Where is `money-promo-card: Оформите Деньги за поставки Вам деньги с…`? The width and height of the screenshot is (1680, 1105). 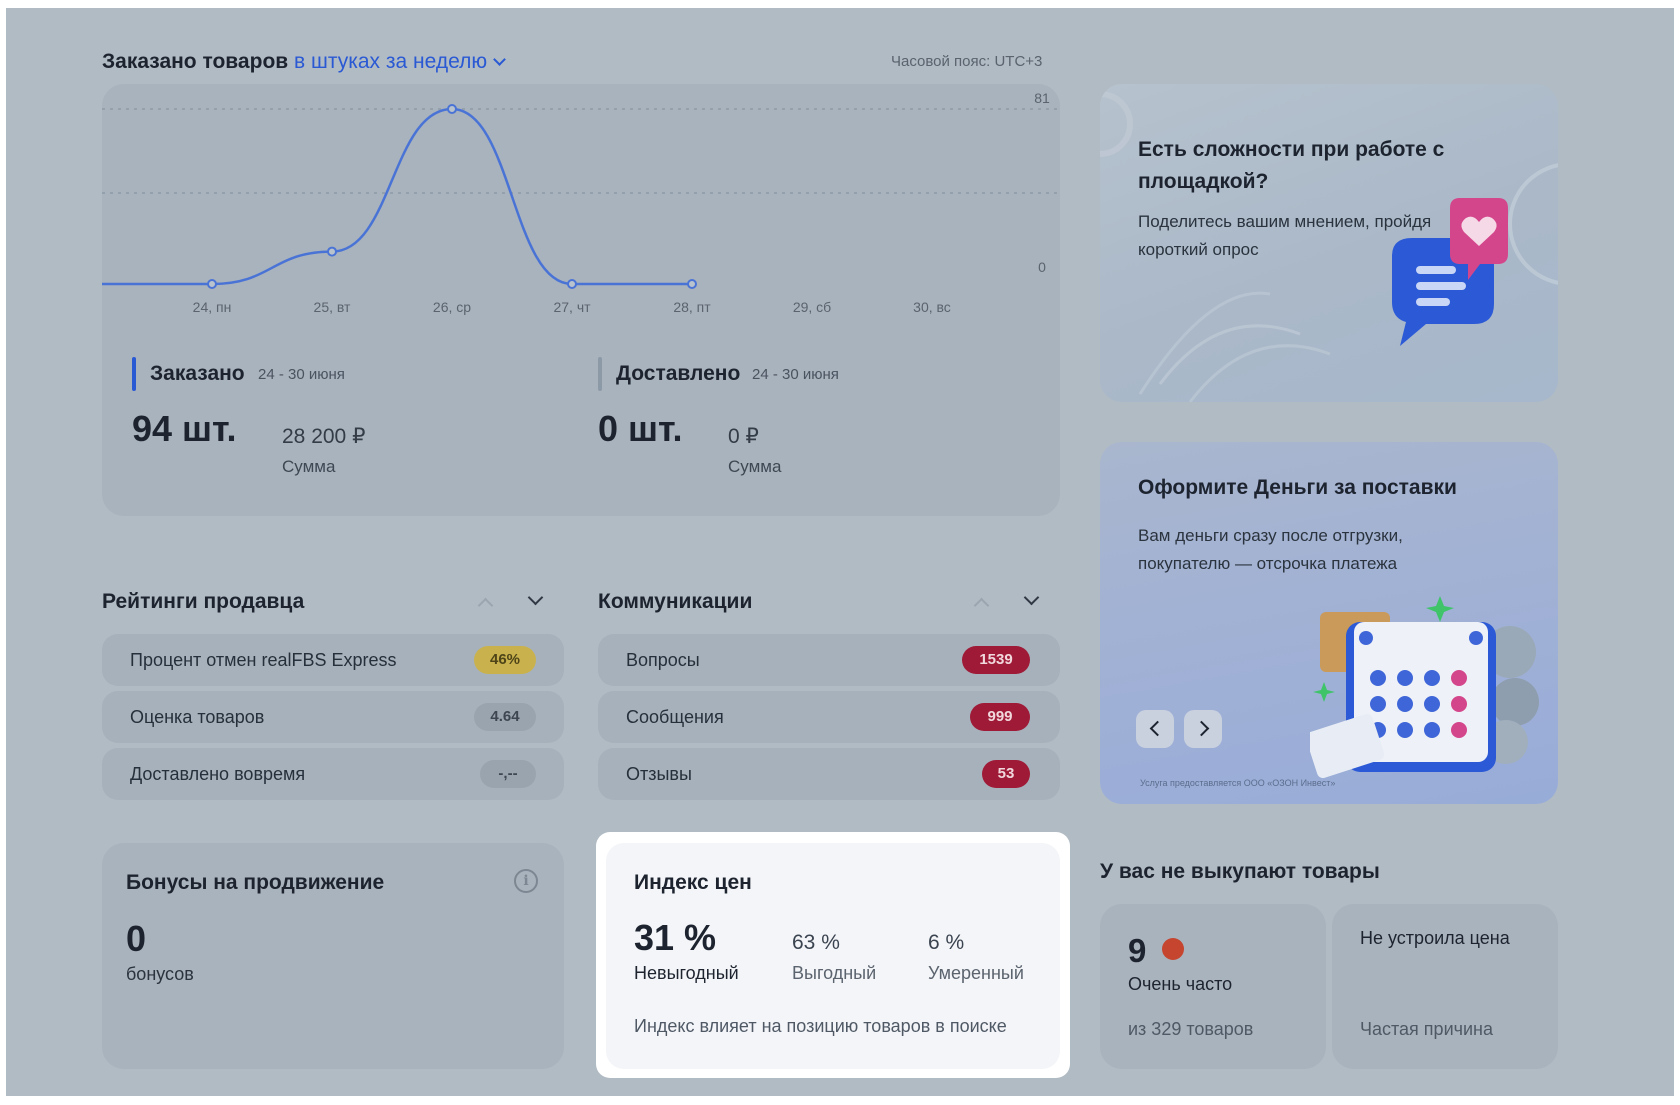 money-promo-card: Оформите Деньги за поставки Вам деньги с… is located at coordinates (1329, 623).